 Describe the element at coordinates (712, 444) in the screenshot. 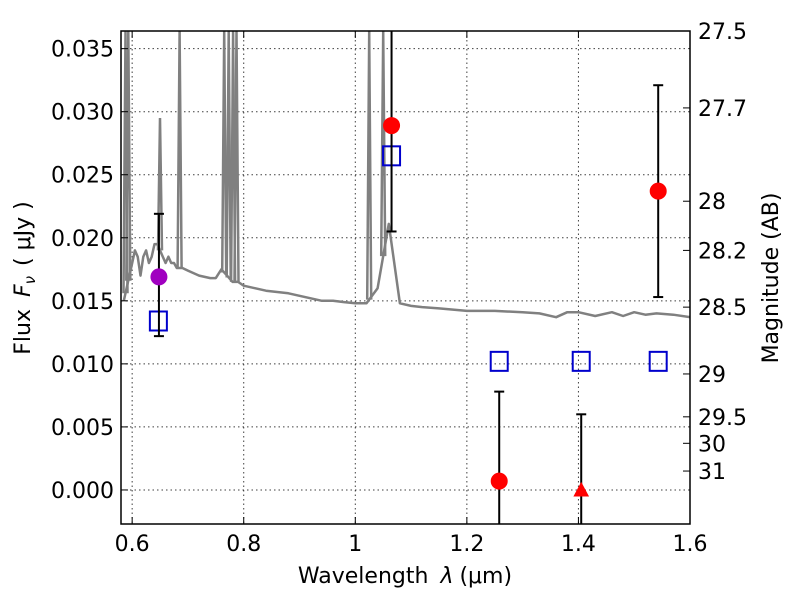

I see `y2-tick-label: 30` at that location.